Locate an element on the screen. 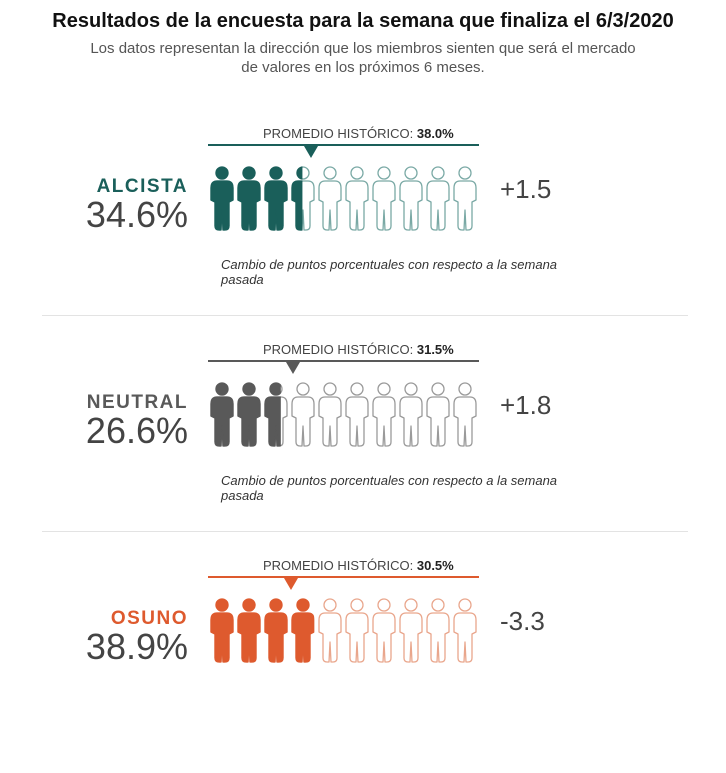  historical-average-label: PROMEDIO HISTÓRICO: 31.5% is located at coordinates (358, 349).